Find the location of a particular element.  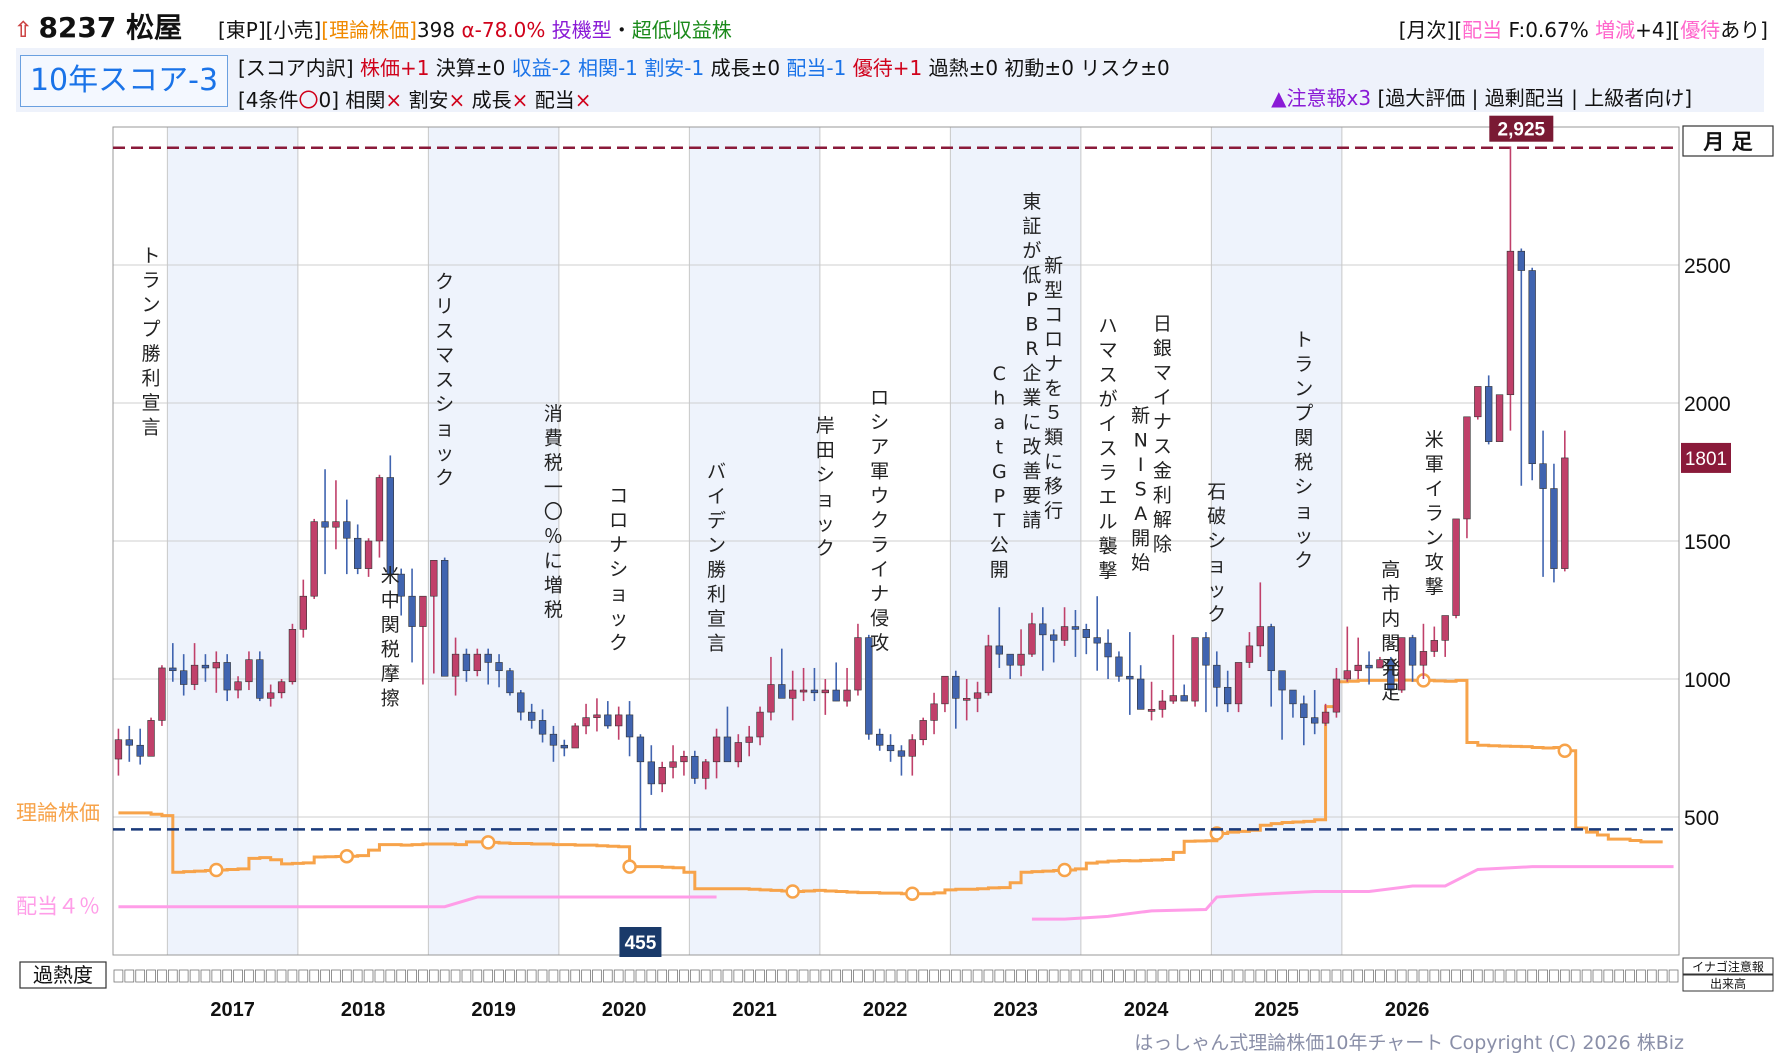

four-conditions-prefix: [4条件 is located at coordinates (268, 100).